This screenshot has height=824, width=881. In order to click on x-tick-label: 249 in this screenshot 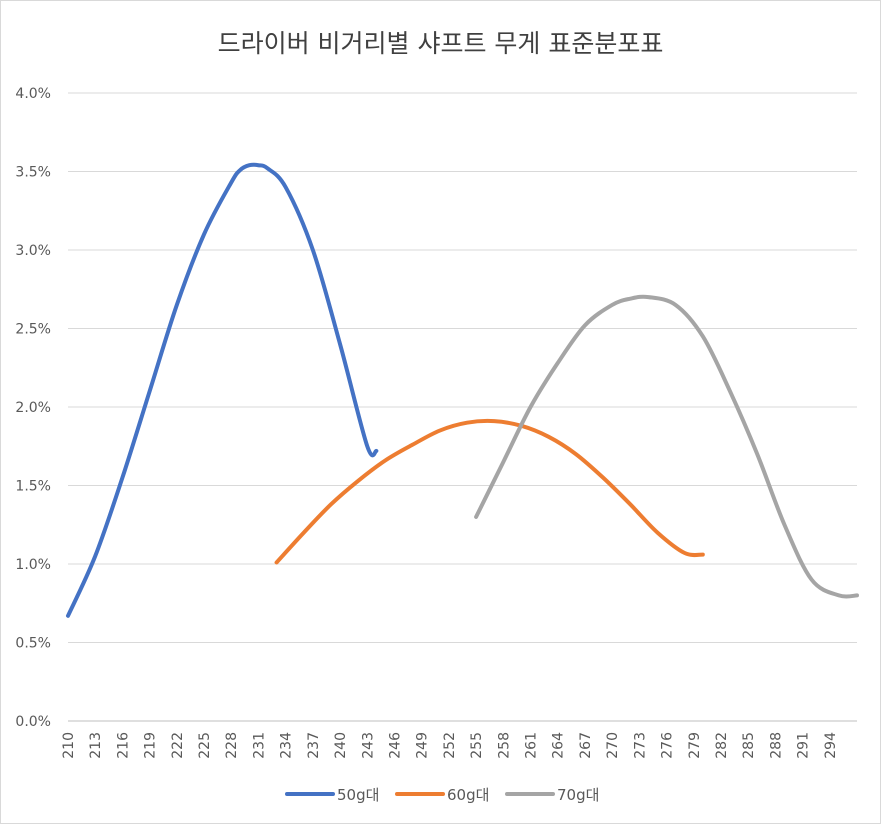, I will do `click(423, 745)`.